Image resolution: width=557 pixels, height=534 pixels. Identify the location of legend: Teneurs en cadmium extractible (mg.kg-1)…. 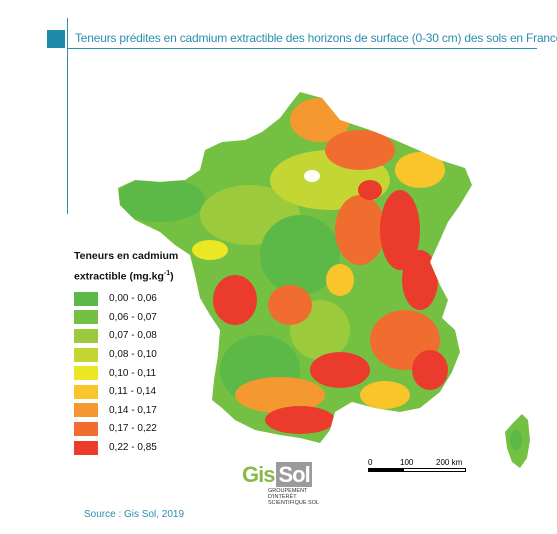
(144, 352).